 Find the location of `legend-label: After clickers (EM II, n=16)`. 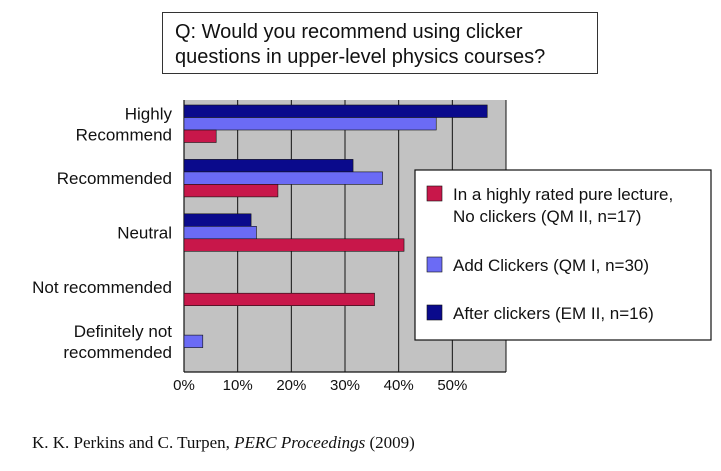

legend-label: After clickers (EM II, n=16) is located at coordinates (553, 313).